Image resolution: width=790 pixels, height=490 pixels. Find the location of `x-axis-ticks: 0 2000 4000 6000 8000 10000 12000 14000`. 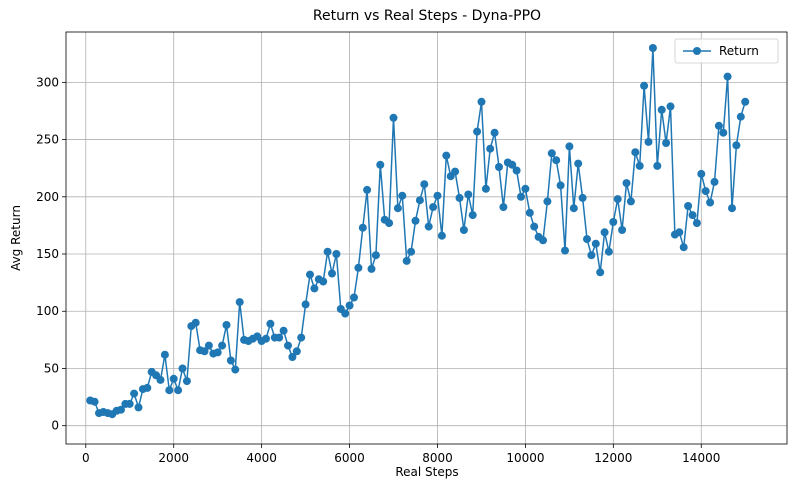

x-axis-ticks: 0 2000 4000 6000 8000 10000 12000 14000 is located at coordinates (401, 454).